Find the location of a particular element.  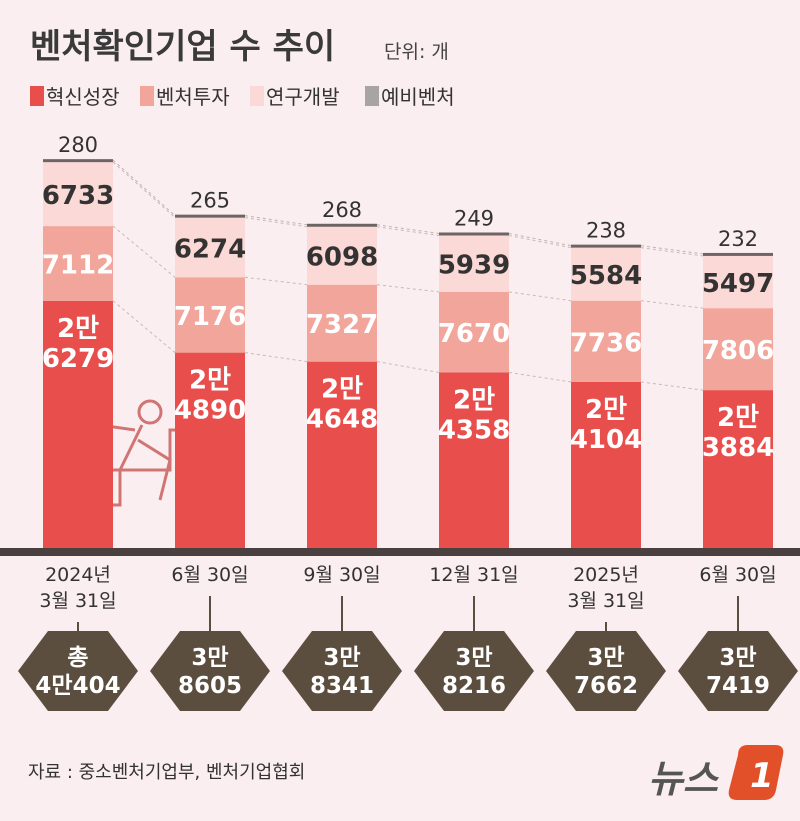

bar-label-venture-investment: 7736 is located at coordinates (606, 343).